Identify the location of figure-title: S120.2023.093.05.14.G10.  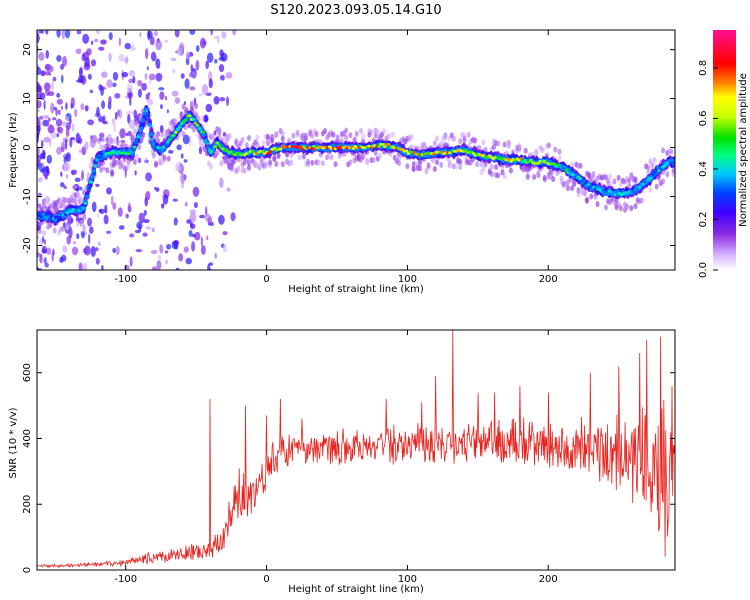
(355, 10).